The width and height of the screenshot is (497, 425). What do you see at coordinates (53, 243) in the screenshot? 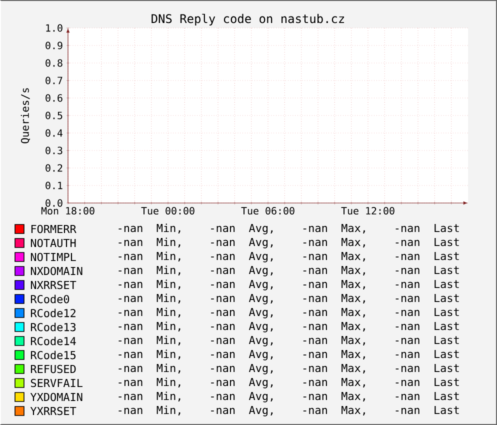
I see `legend-label: NOTAUTH` at bounding box center [53, 243].